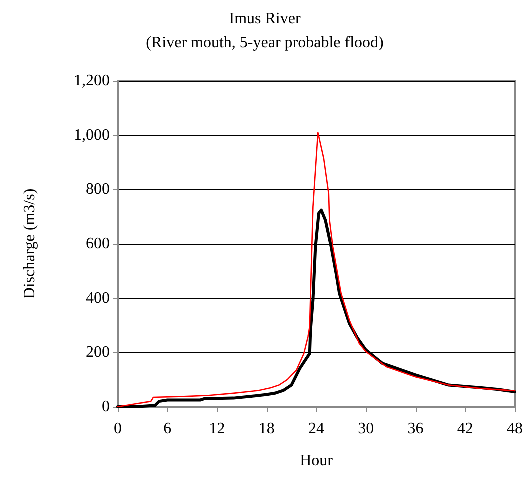 The height and width of the screenshot is (488, 530). What do you see at coordinates (515, 429) in the screenshot?
I see `x-tick-label: 48` at bounding box center [515, 429].